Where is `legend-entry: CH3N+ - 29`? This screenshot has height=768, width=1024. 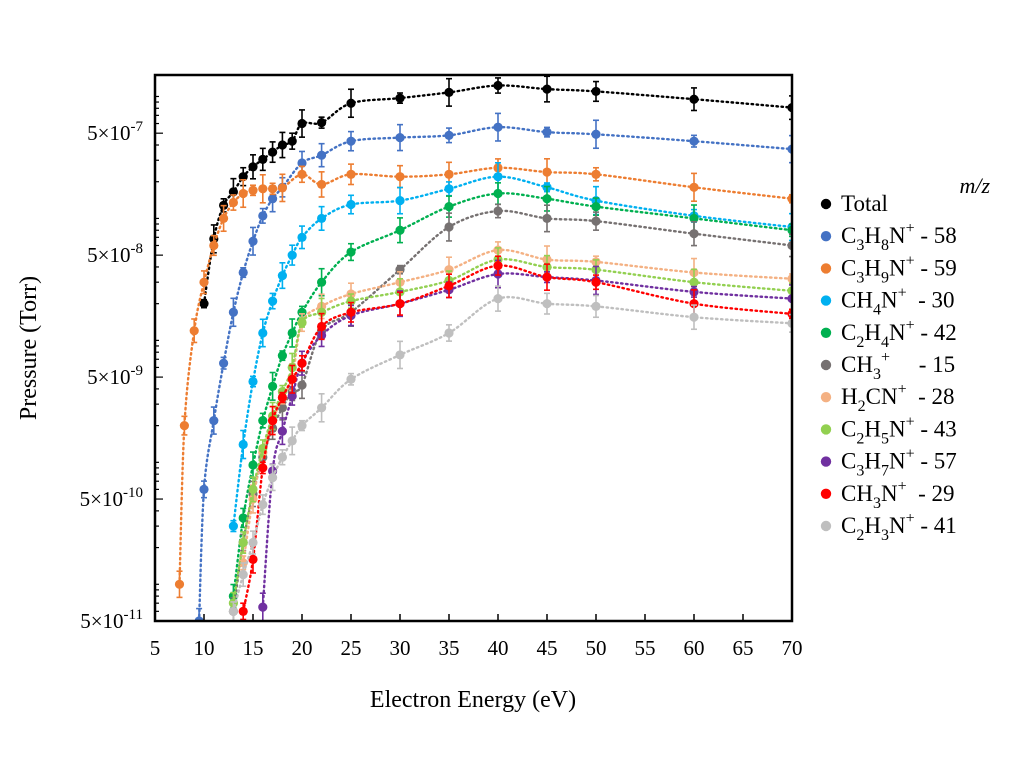 legend-entry: CH3N+ - 29 is located at coordinates (898, 495).